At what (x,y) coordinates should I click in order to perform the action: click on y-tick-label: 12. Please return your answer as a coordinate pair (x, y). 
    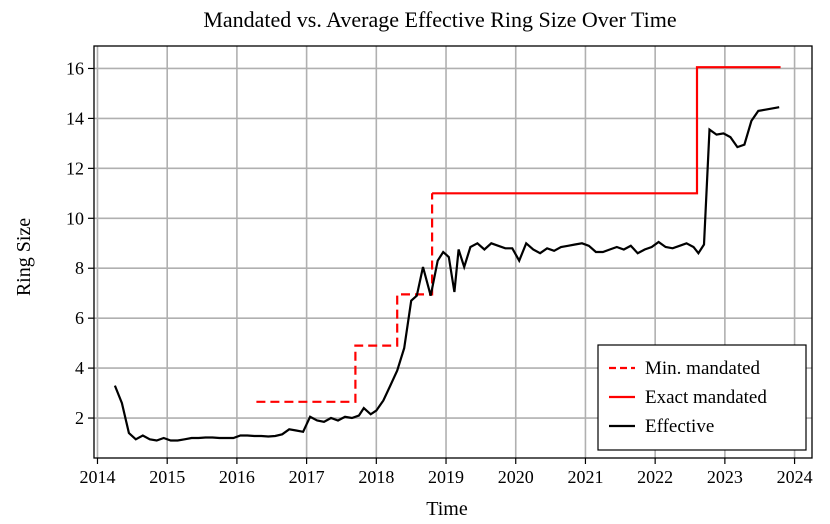
    Looking at the image, I should click on (75, 168).